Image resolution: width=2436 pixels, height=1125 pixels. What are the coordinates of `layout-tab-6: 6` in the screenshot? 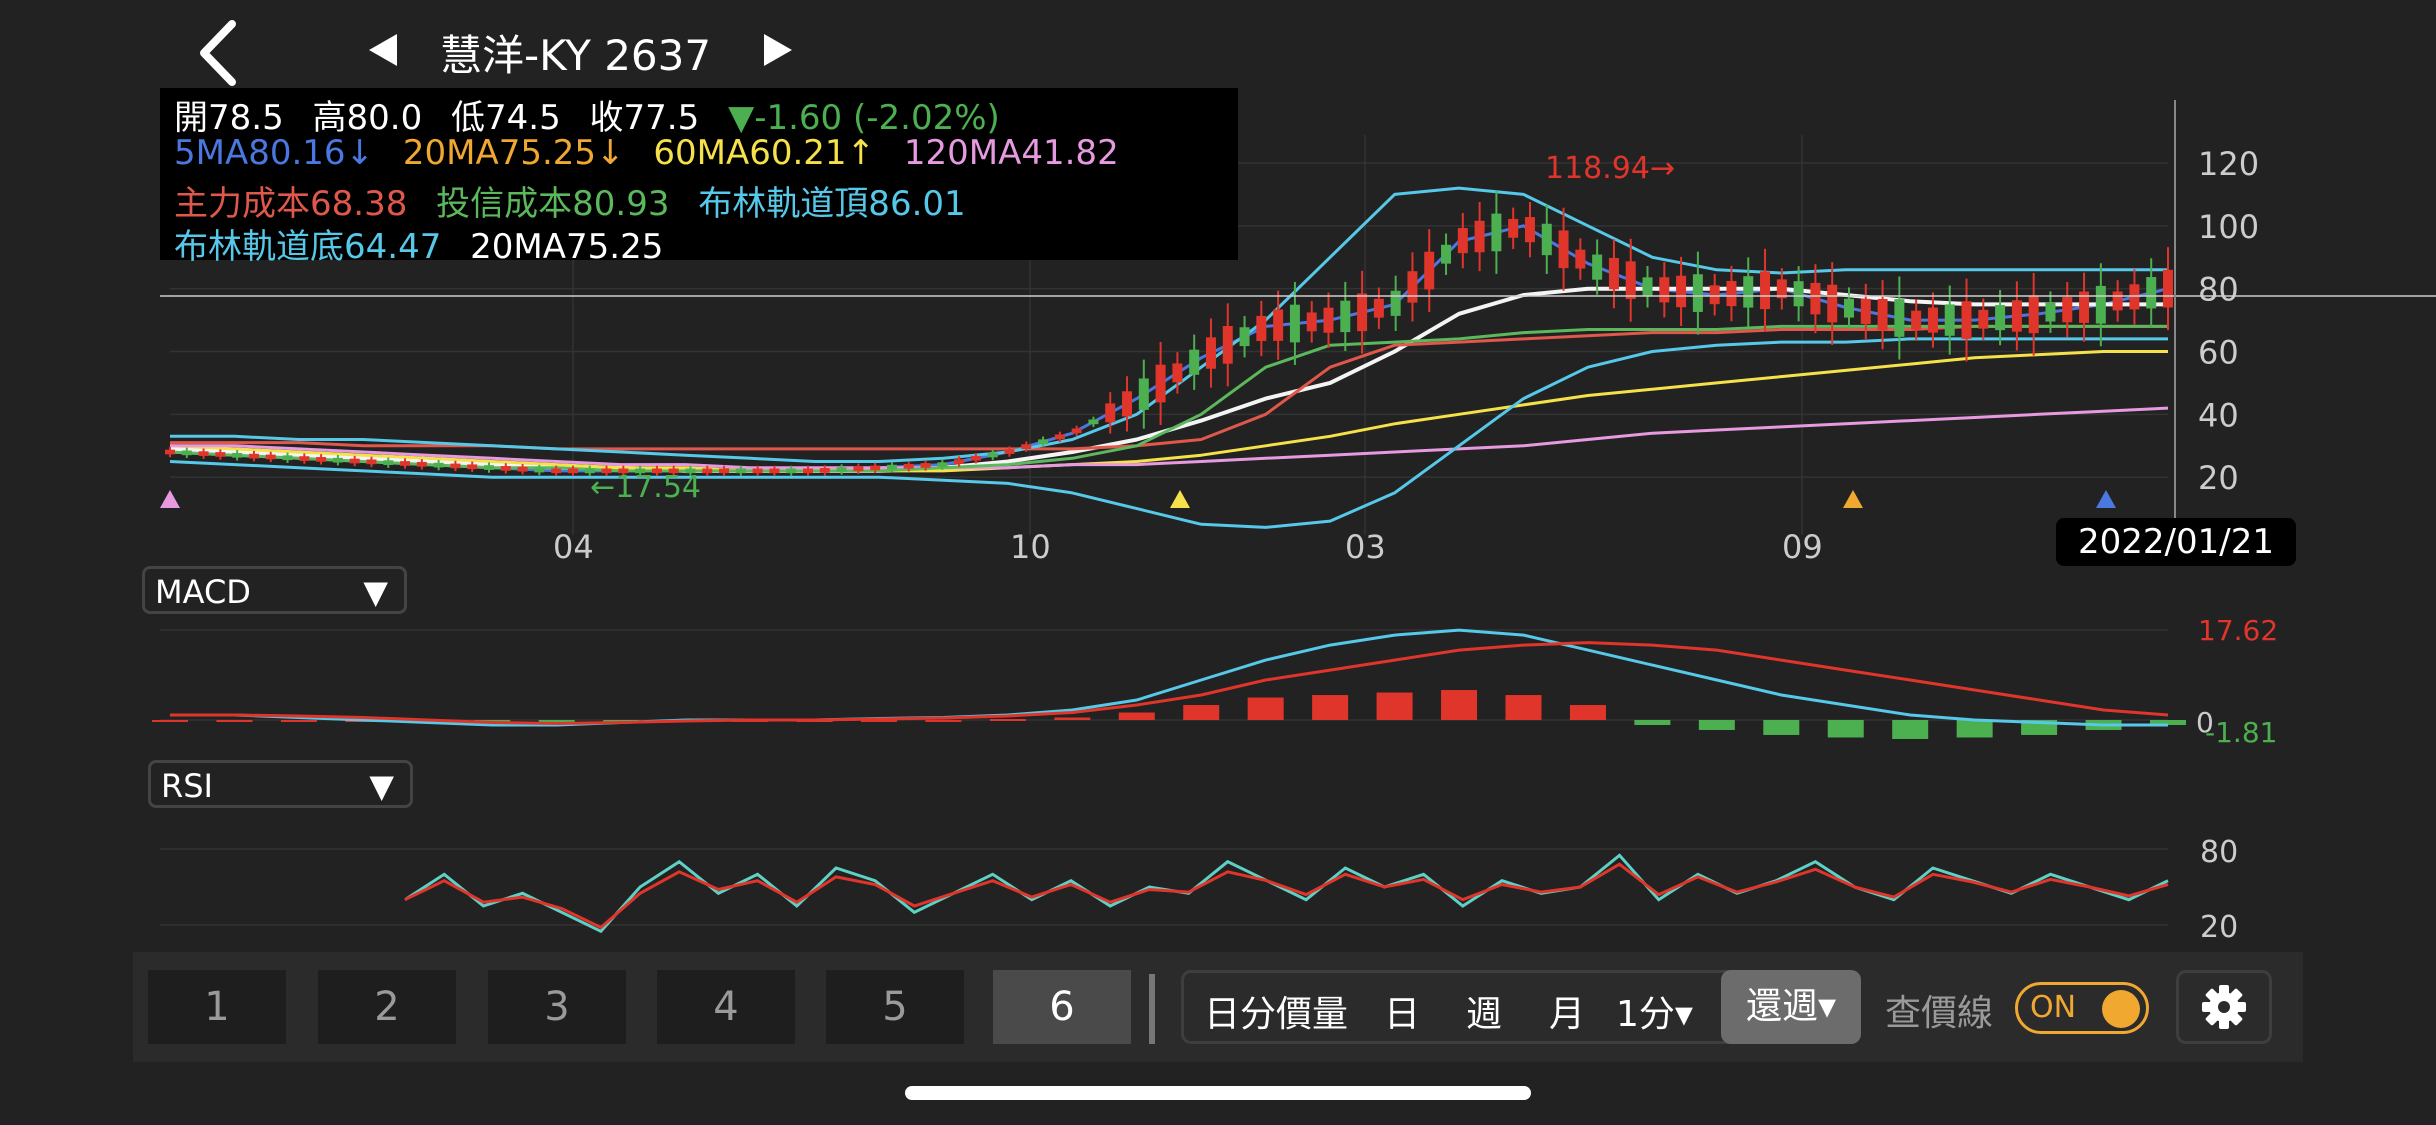 It's located at (1062, 1007).